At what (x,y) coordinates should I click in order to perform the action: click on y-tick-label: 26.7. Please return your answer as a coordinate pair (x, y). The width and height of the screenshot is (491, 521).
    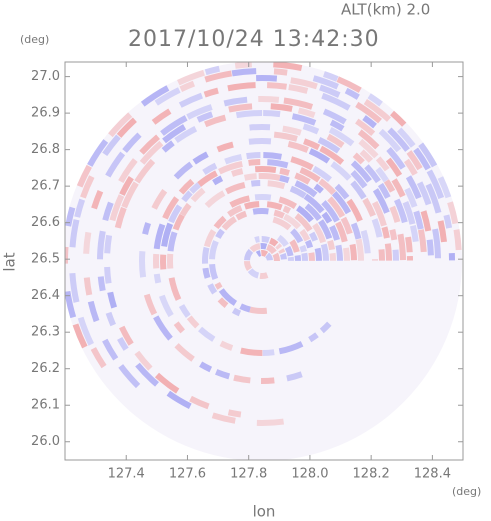
    Looking at the image, I should click on (45, 186).